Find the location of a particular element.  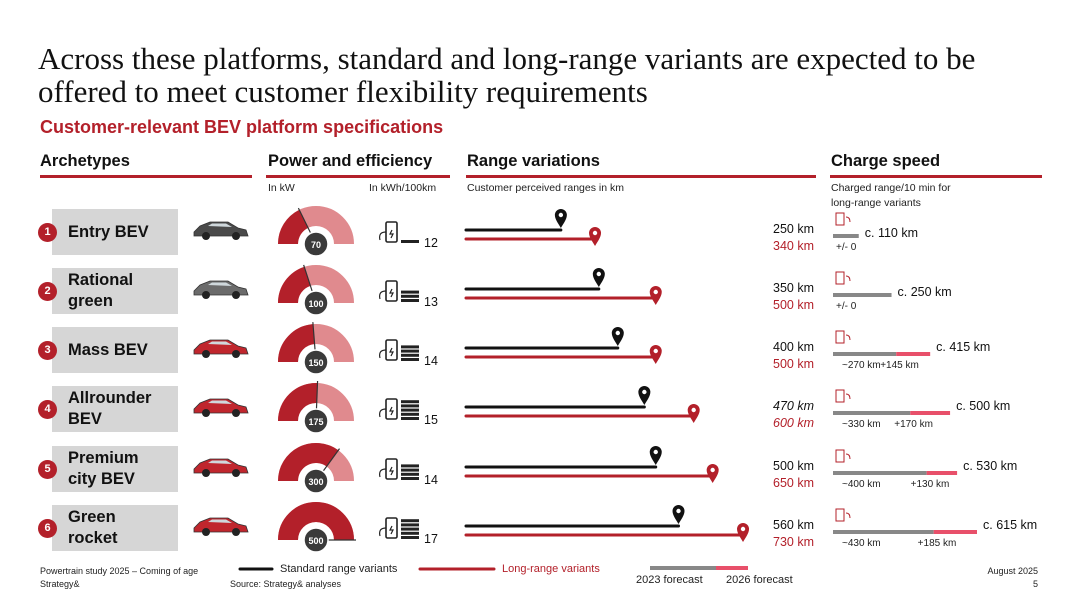

header-divider-charge is located at coordinates (936, 176).